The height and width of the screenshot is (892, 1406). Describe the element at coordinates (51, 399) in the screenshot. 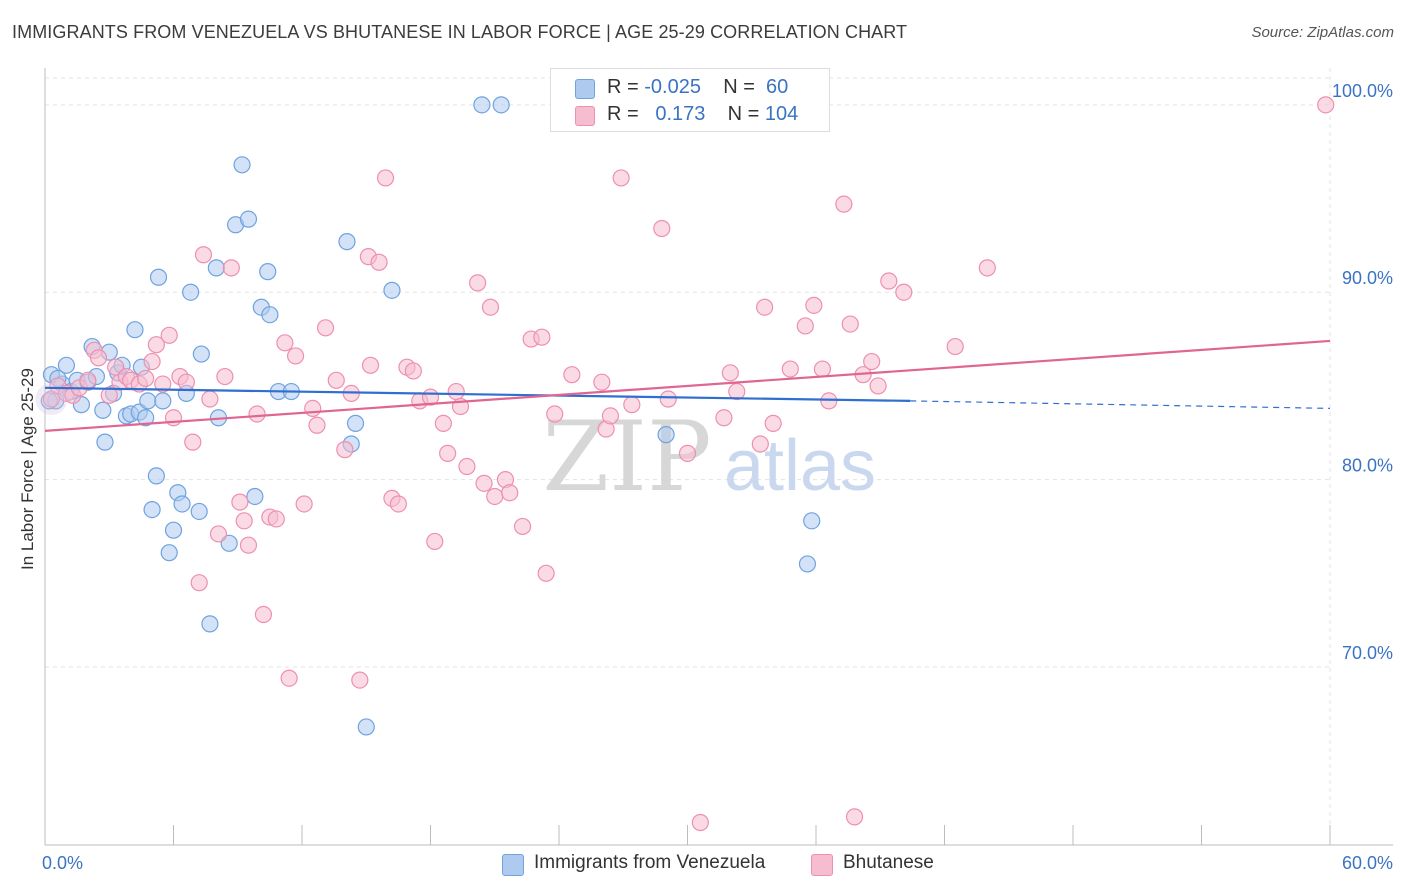

I see `cluster-point` at that location.